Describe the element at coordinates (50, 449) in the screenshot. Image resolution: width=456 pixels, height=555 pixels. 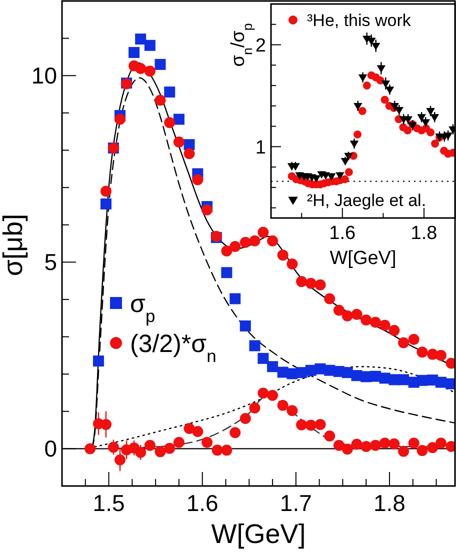
I see `y-tick-label: 0` at that location.